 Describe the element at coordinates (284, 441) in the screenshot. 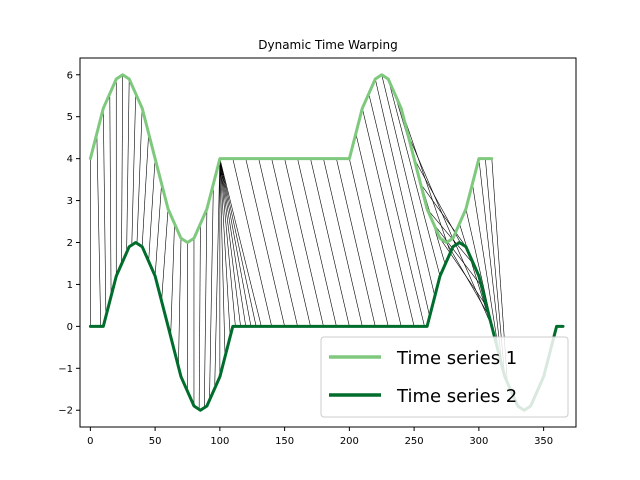

I see `x-tick-label: 150` at that location.